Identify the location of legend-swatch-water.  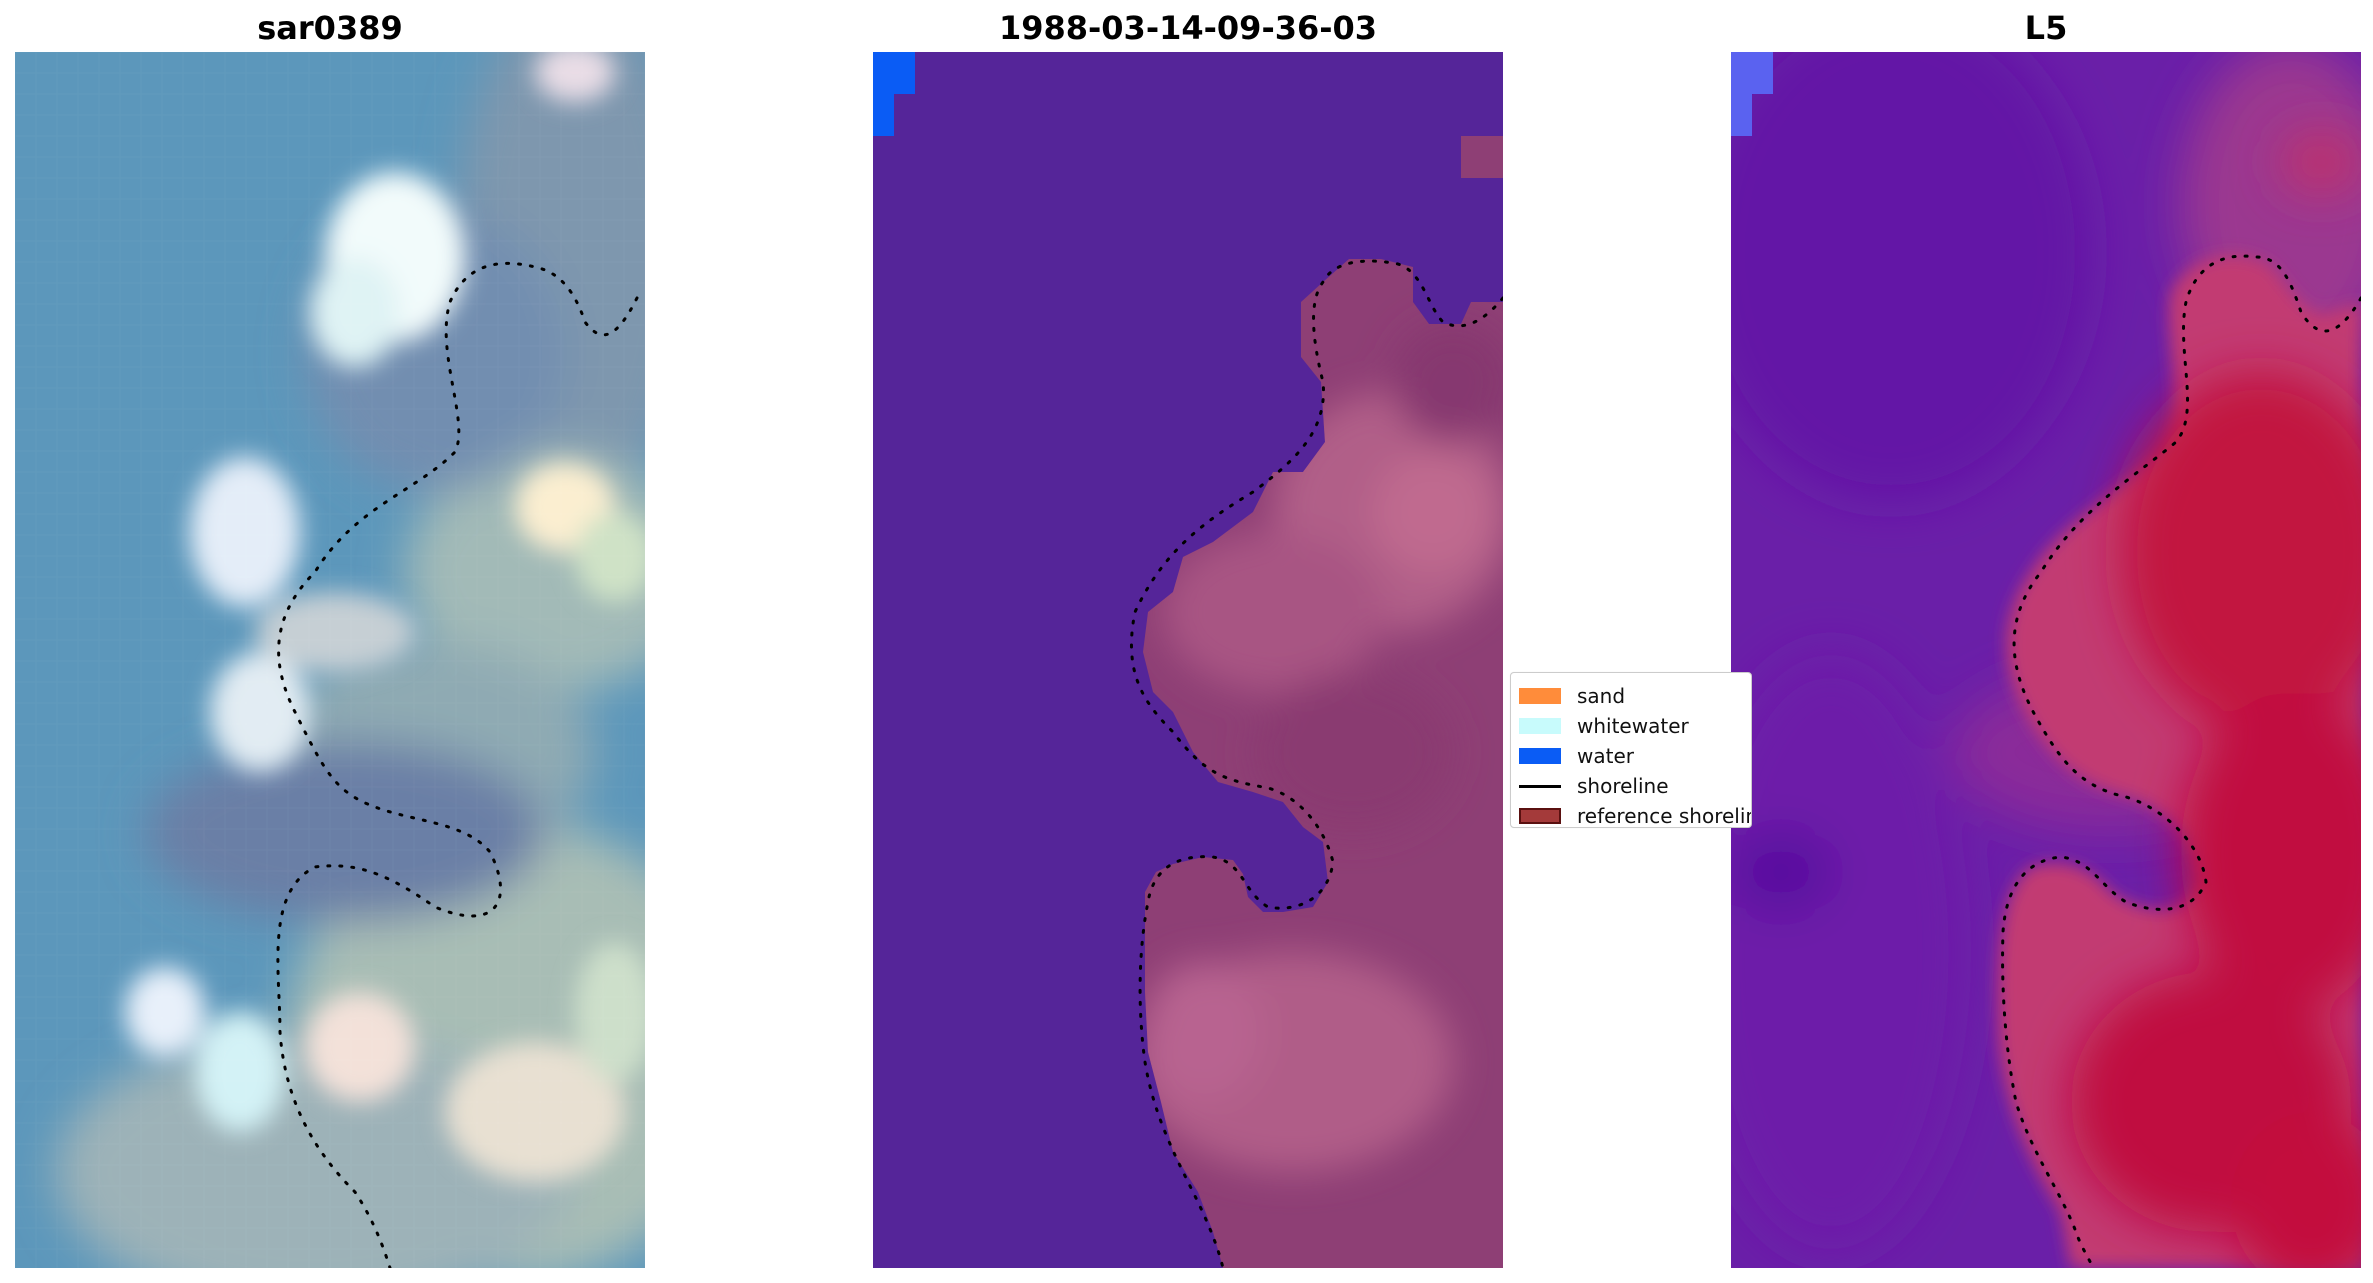
(1540, 756).